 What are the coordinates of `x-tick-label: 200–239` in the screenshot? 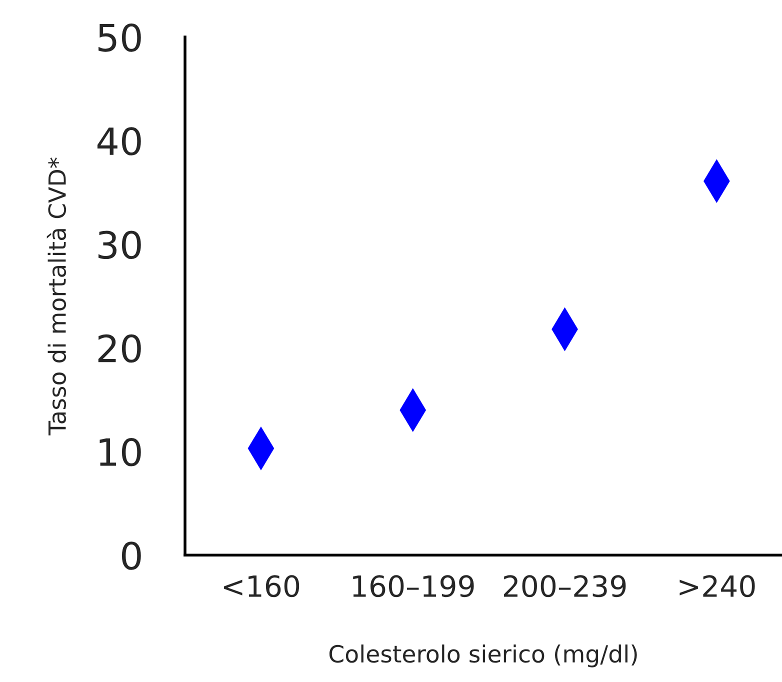 It's located at (565, 586).